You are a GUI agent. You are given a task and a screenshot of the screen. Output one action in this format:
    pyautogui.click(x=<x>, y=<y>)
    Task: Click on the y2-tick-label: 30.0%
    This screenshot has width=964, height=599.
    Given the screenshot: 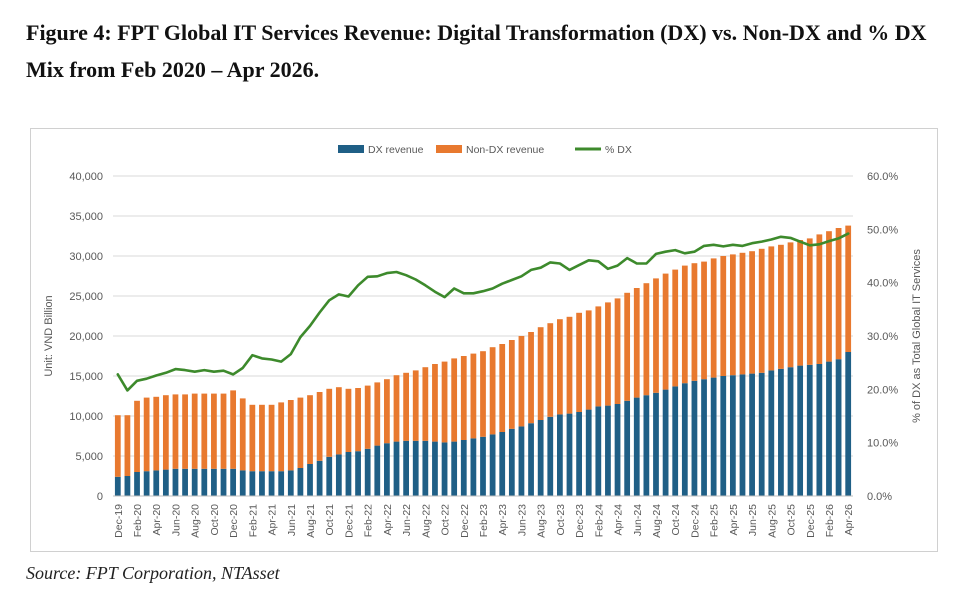 What is the action you would take?
    pyautogui.click(x=882, y=337)
    